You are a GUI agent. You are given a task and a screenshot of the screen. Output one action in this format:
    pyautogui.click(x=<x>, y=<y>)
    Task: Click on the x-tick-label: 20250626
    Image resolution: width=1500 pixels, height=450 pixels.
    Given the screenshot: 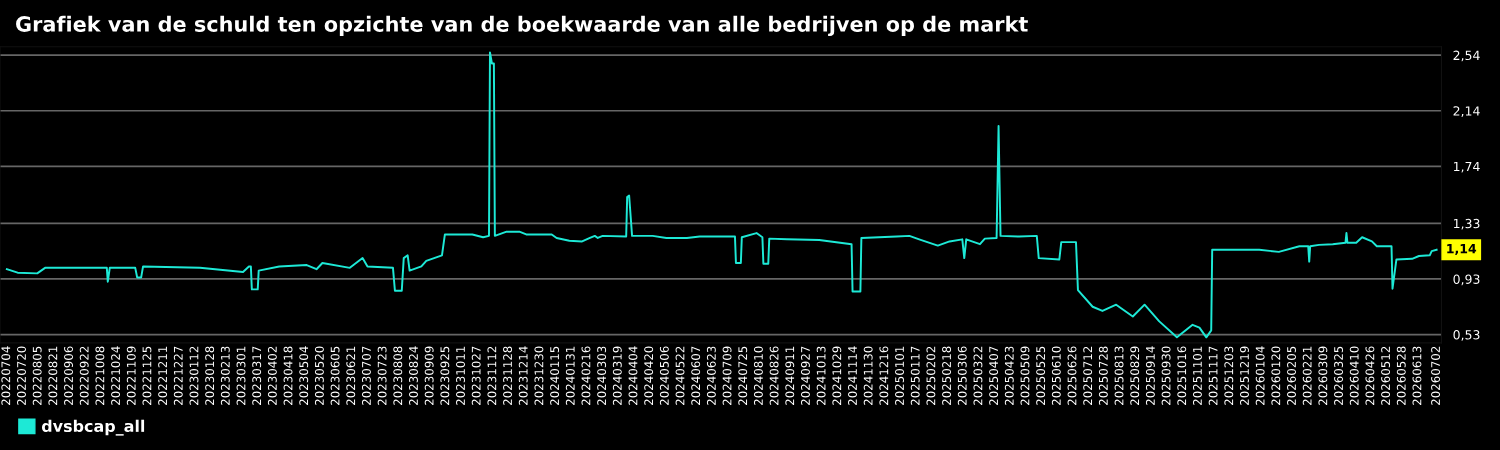 What is the action you would take?
    pyautogui.click(x=1072, y=375)
    